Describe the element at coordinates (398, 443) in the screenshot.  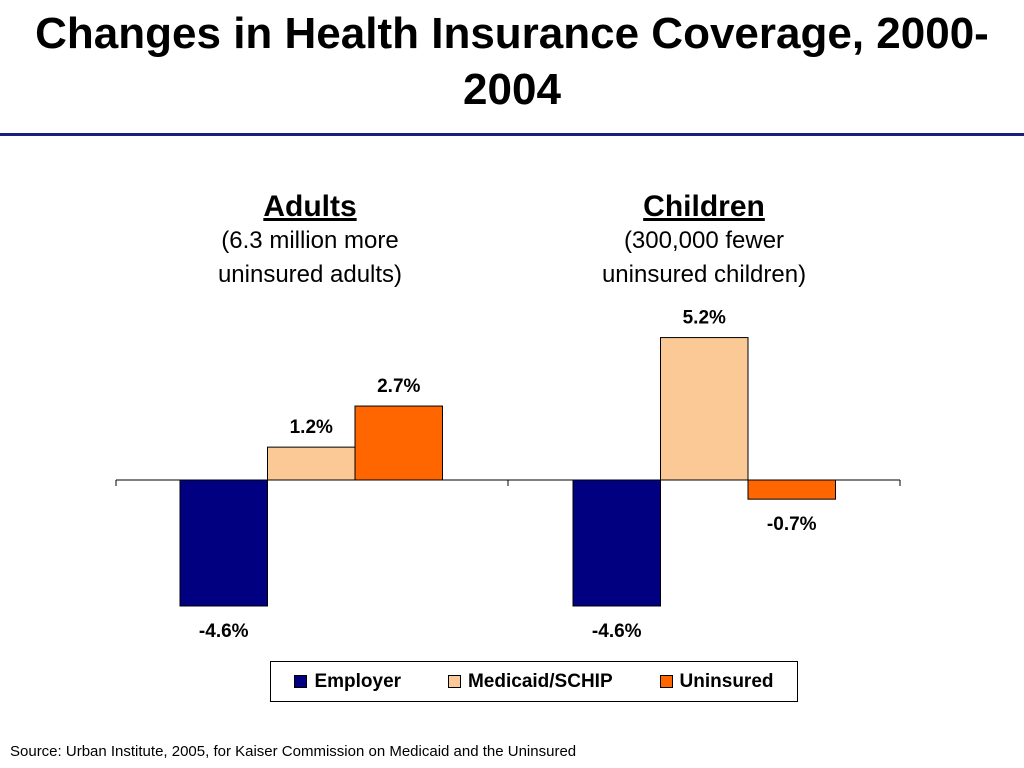
I see `bar-adults-uninsured` at that location.